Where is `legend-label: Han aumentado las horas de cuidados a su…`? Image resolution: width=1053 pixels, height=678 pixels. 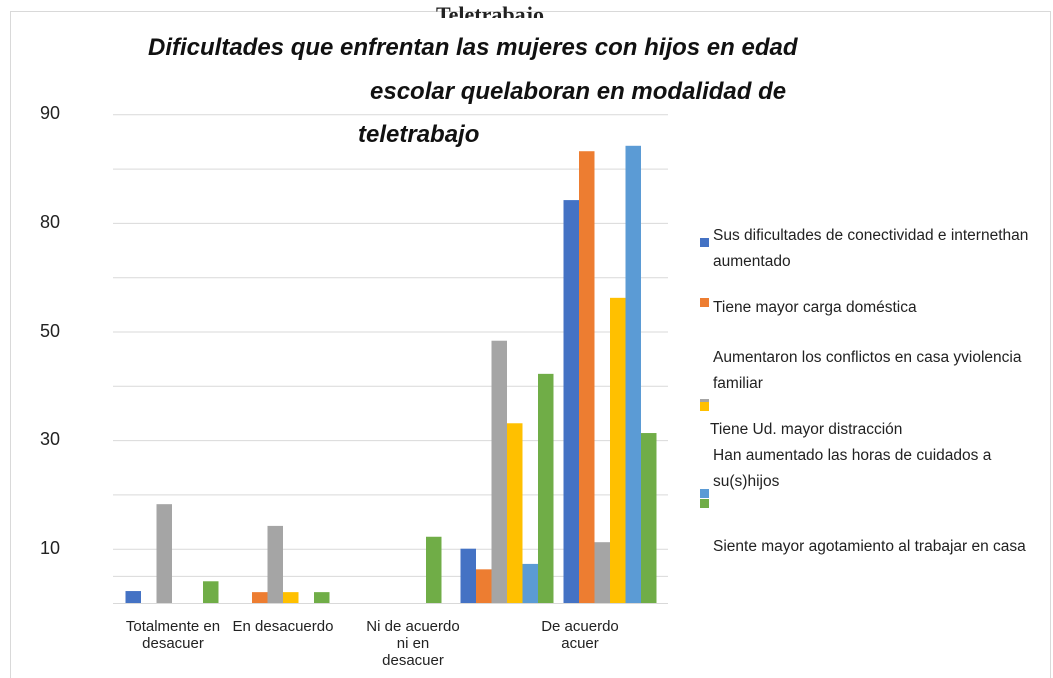
legend-label: Han aumentado las horas de cuidados a su… is located at coordinates (852, 468).